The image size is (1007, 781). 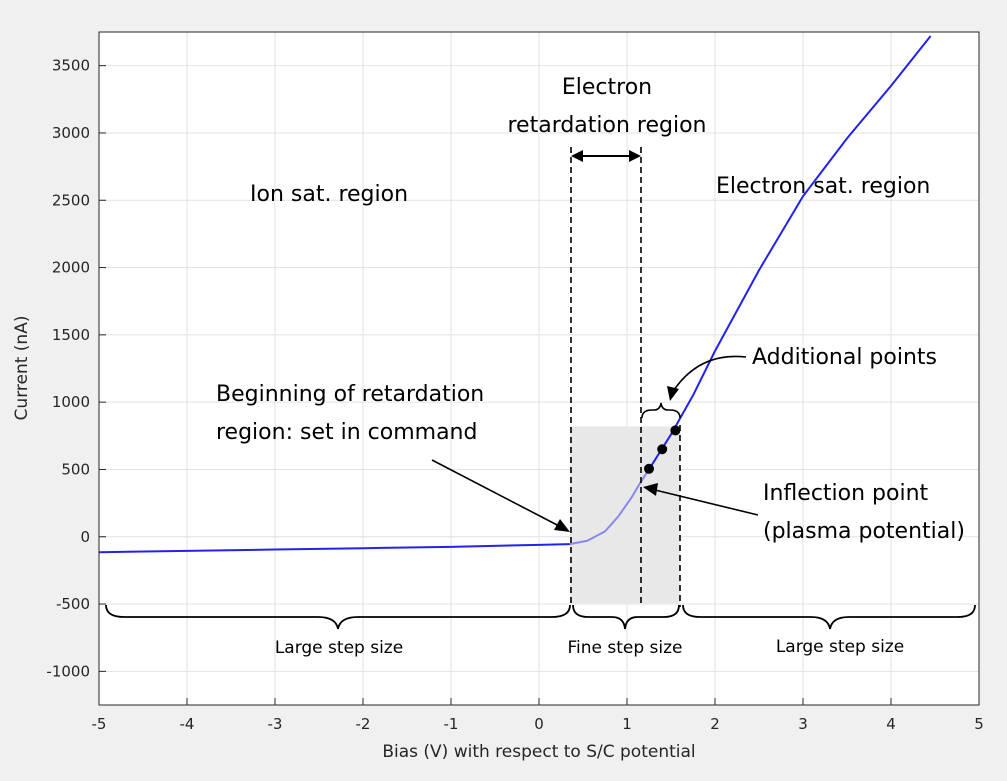 I want to click on retardation-boundary-lines, so click(x=625, y=377).